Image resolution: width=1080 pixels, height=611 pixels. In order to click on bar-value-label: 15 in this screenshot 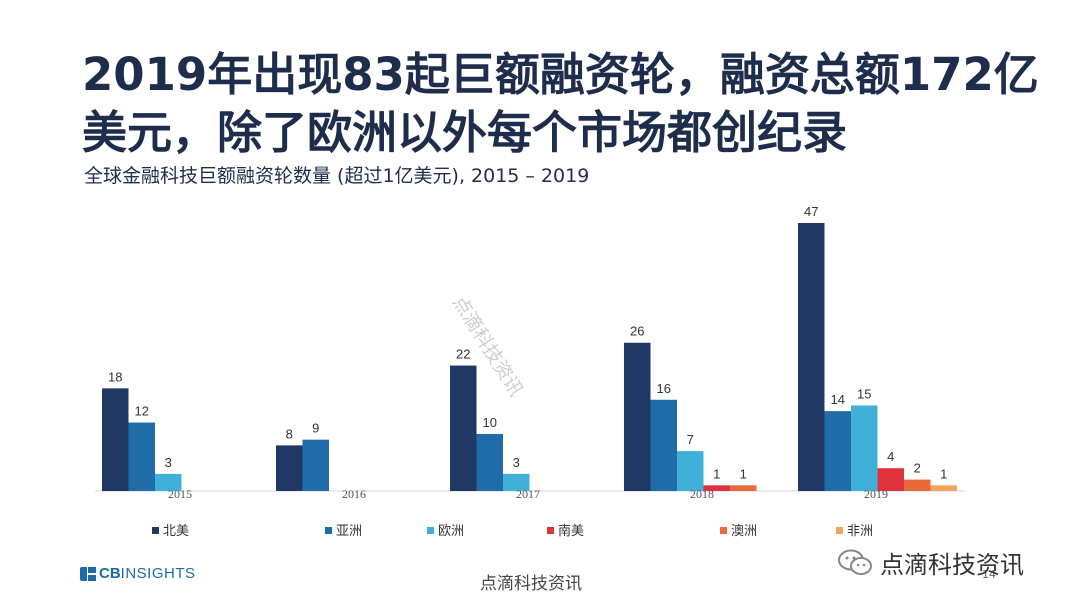, I will do `click(864, 393)`.